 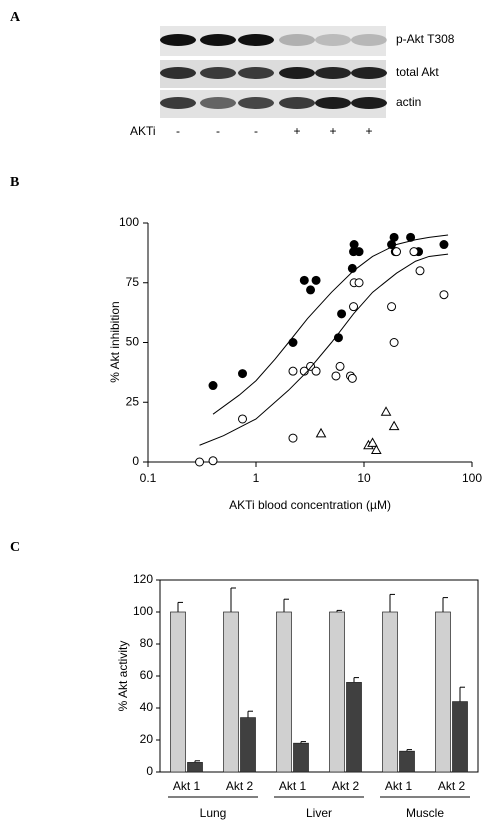 What do you see at coordinates (143, 579) in the screenshot?
I see `y-tick-label: 120` at bounding box center [143, 579].